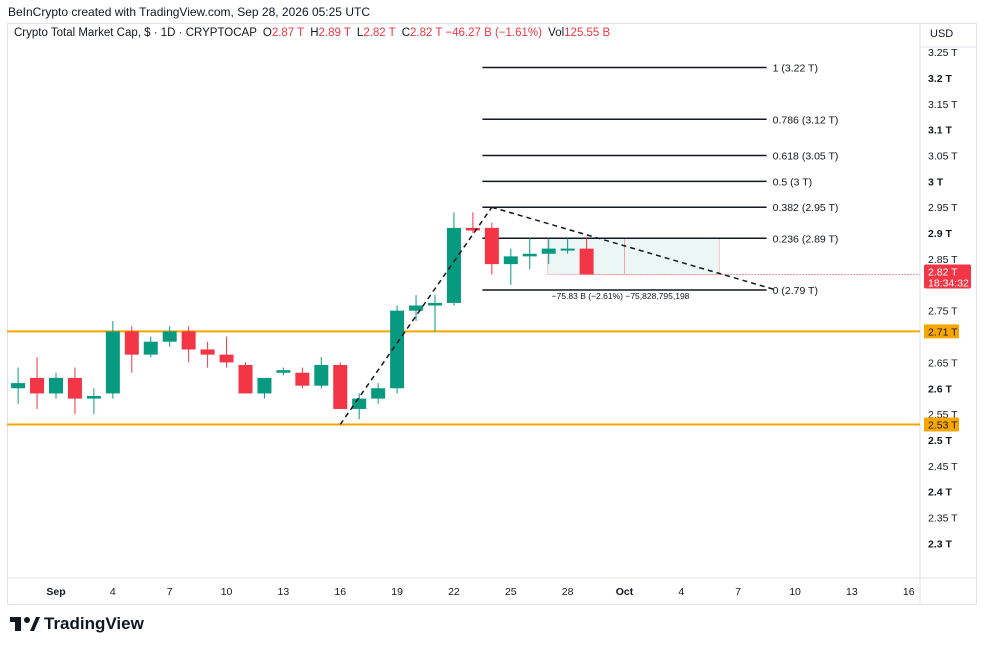  I want to click on volume-key: Vol, so click(556, 33).